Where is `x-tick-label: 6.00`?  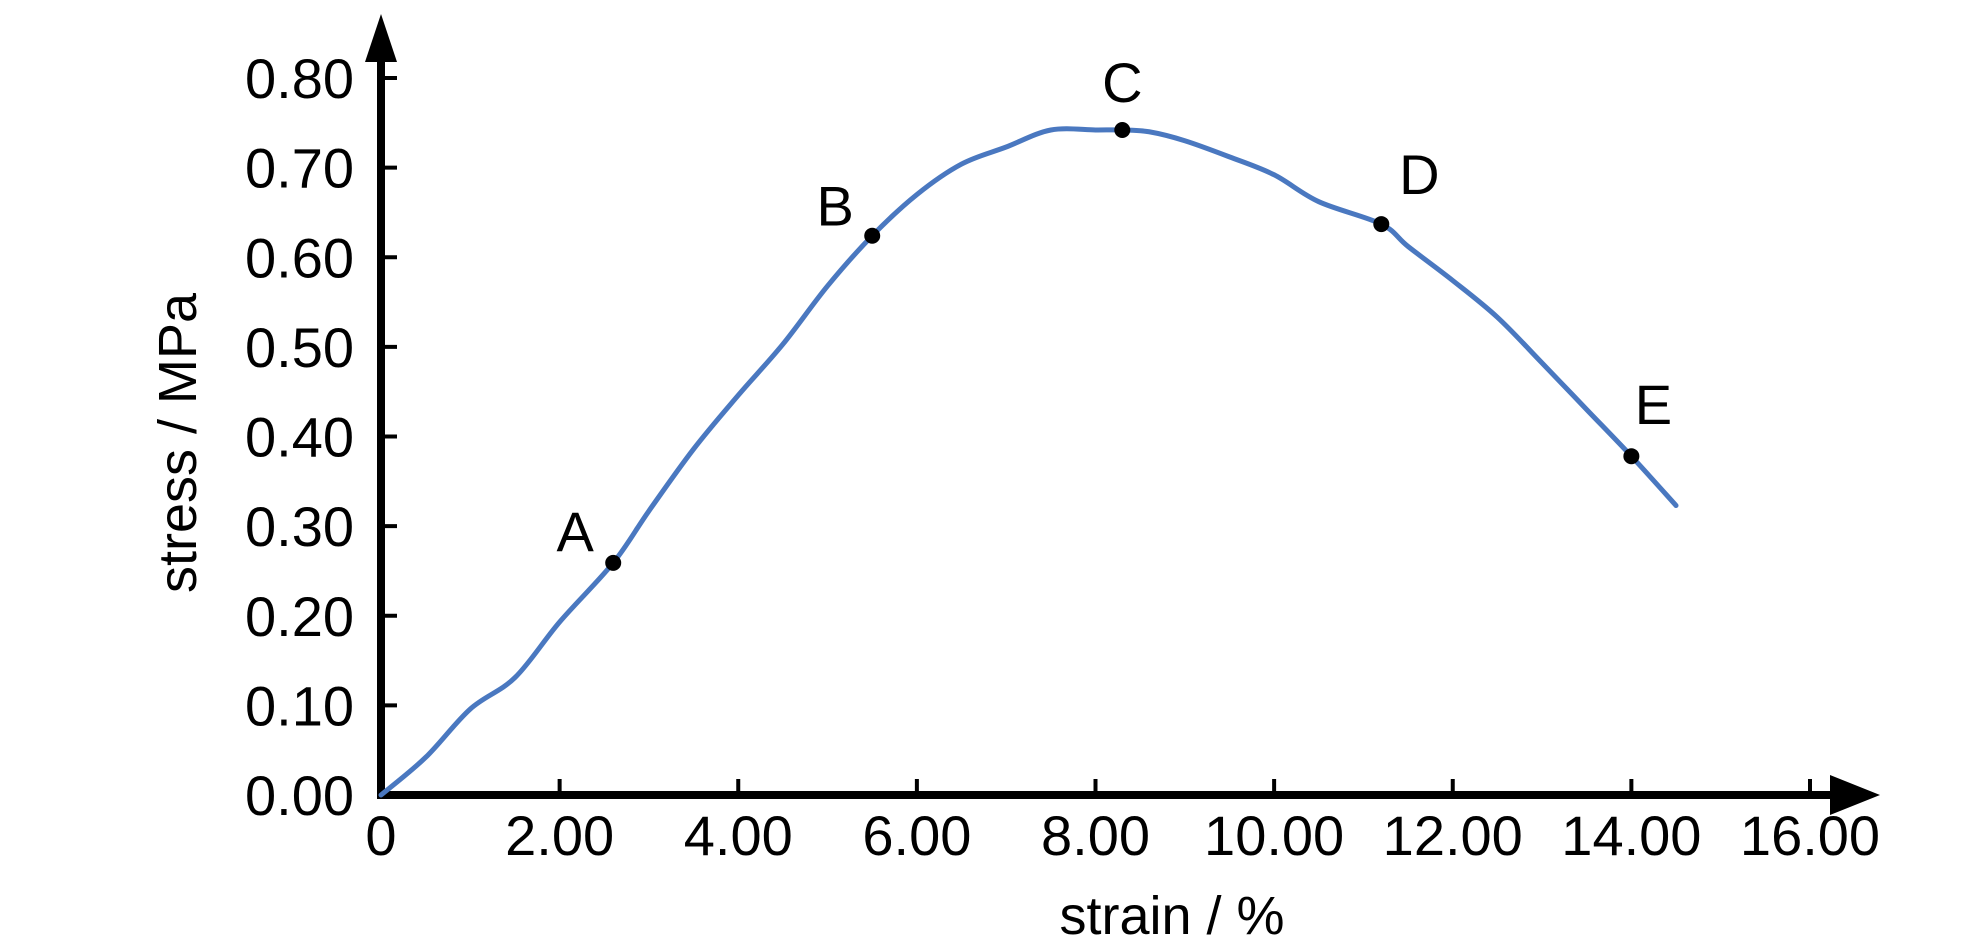
x-tick-label: 6.00 is located at coordinates (916, 835).